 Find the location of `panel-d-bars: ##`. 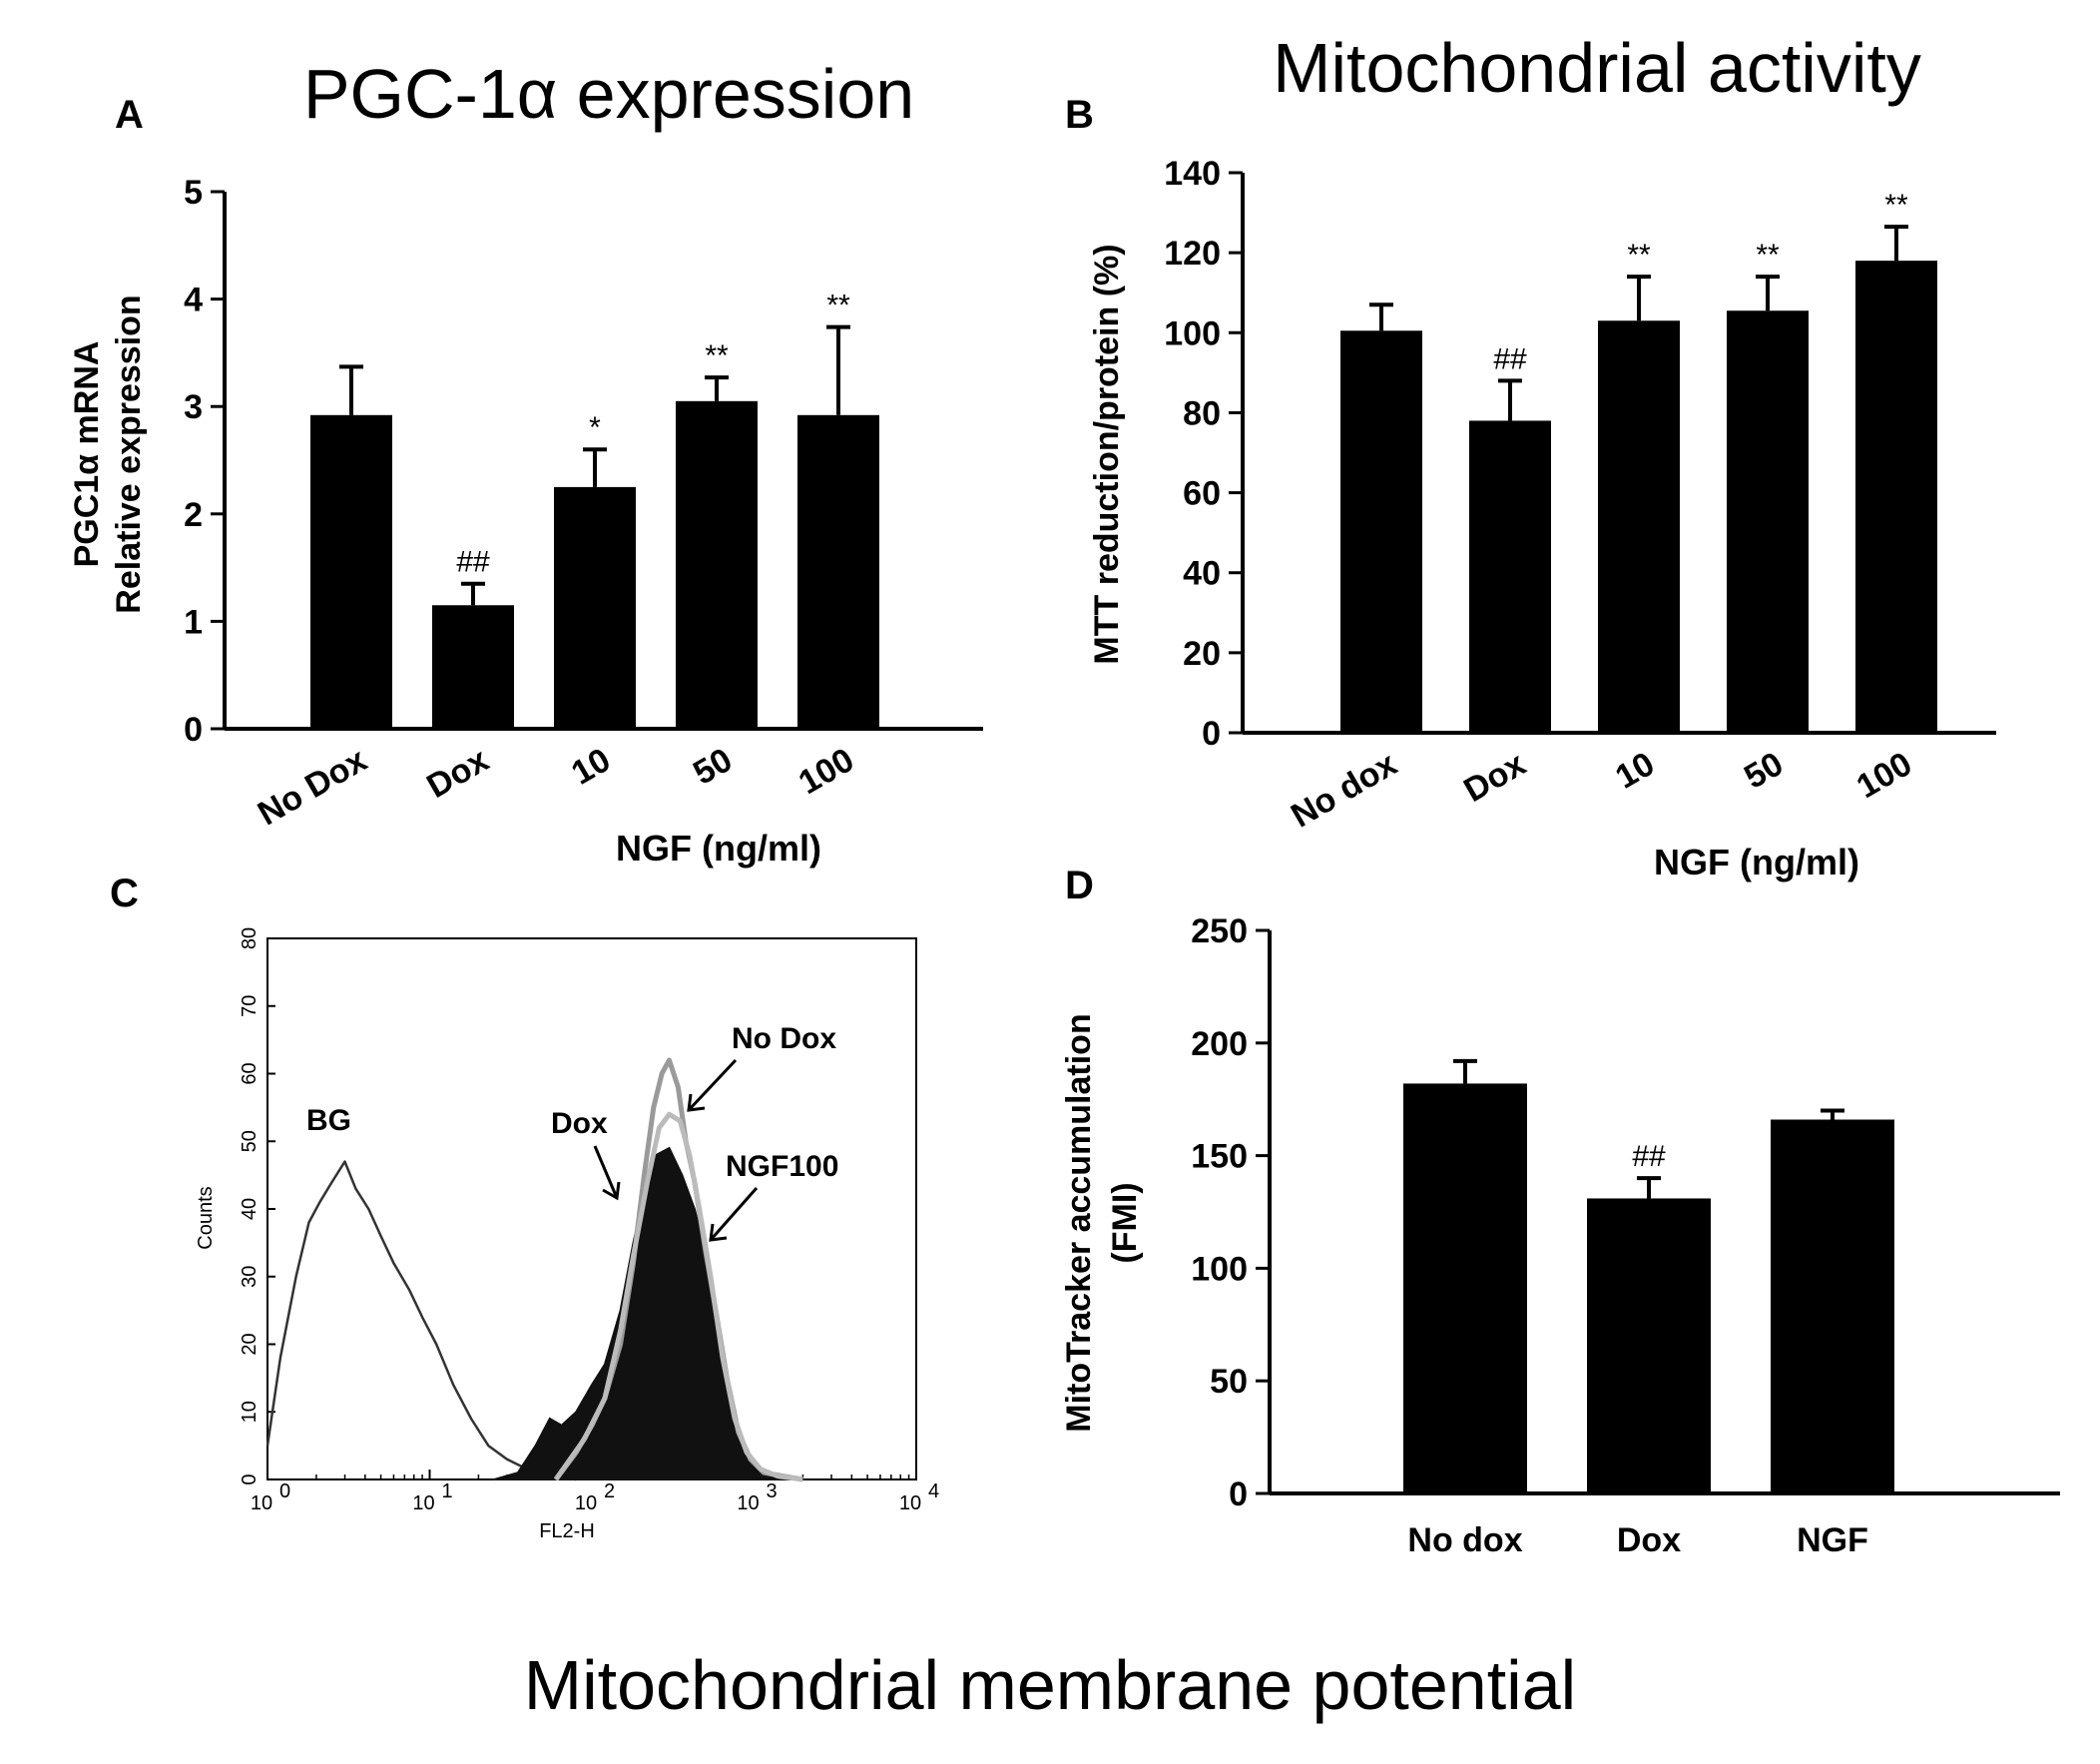

panel-d-bars: ## is located at coordinates (1648, 1275).